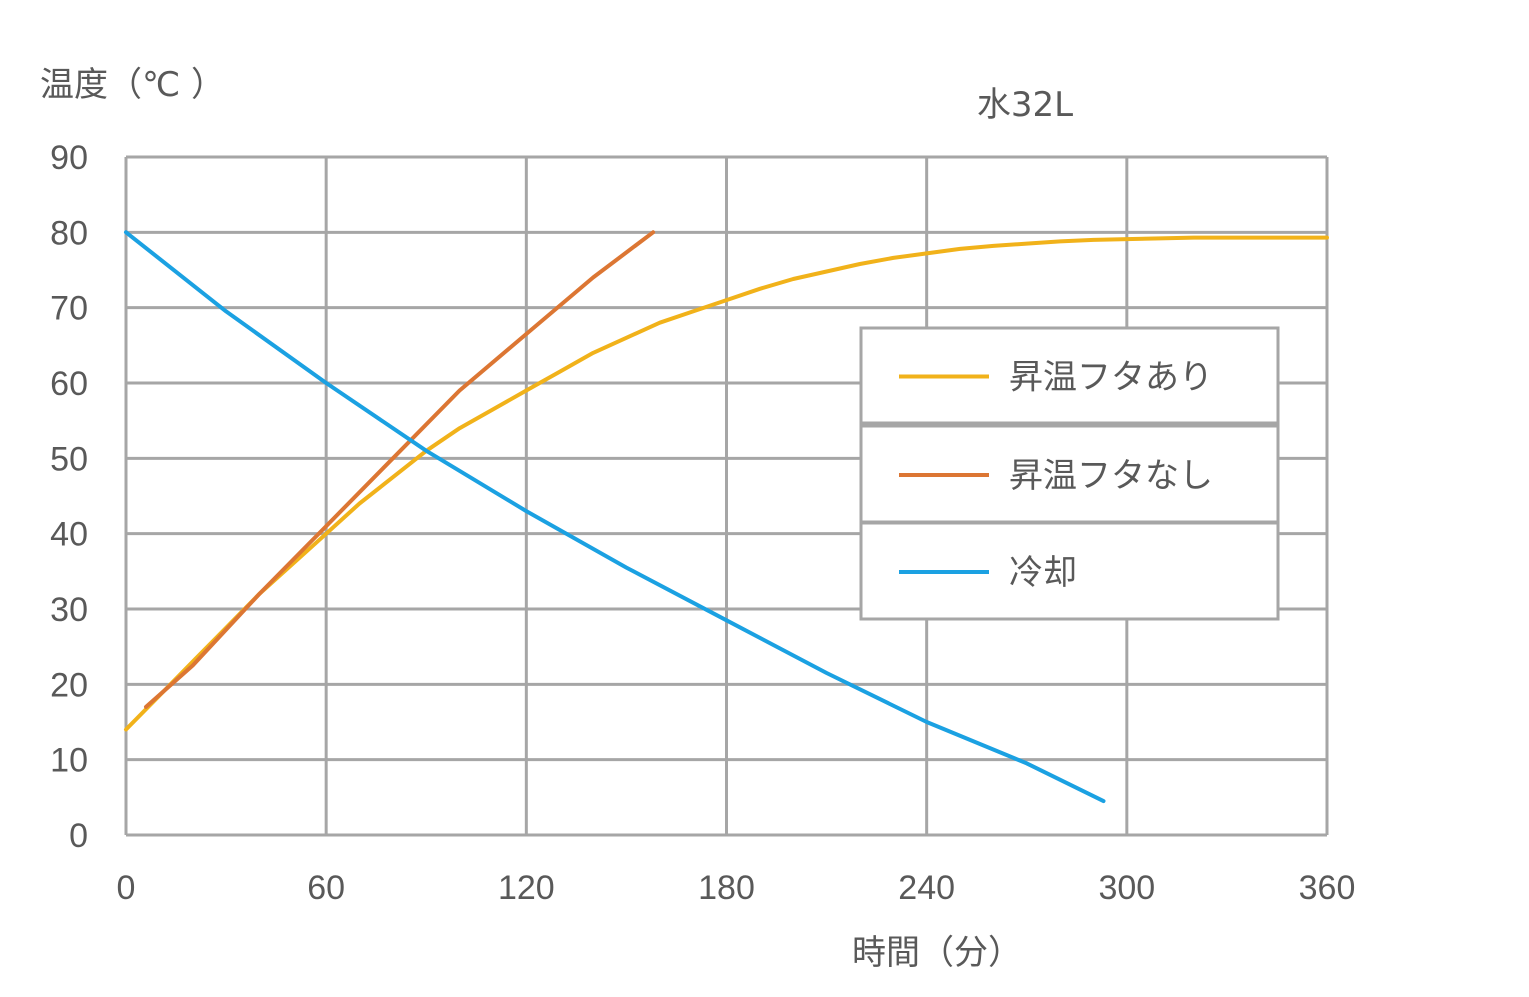  I want to click on y-tick-label-70: 70, so click(69, 309).